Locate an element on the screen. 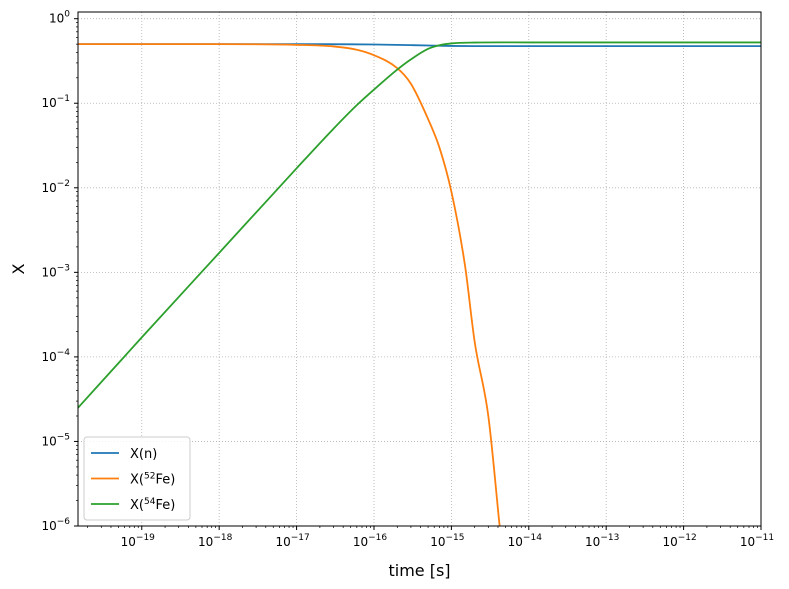  legend-label-3: X(54Fe) is located at coordinates (152, 505).